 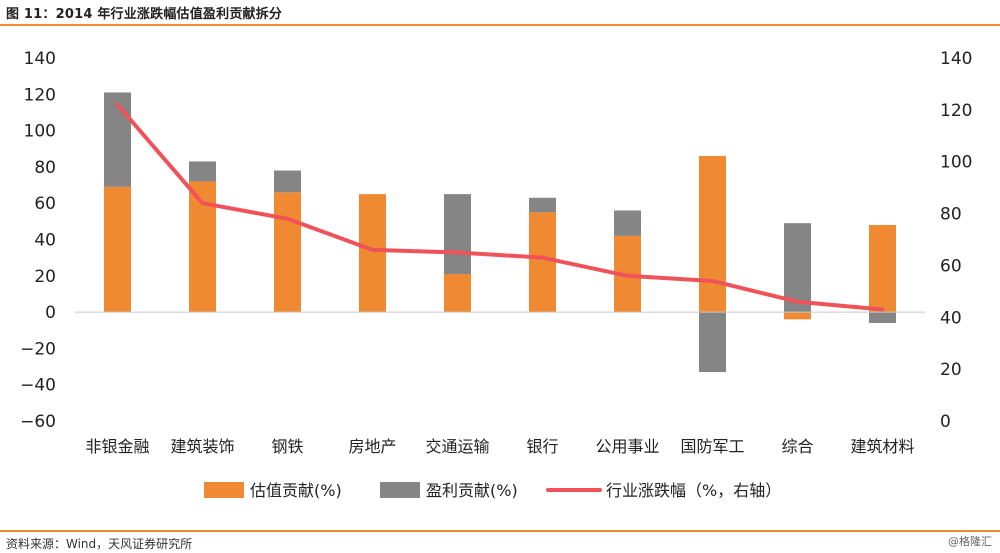 I want to click on right-tick-label: 140, so click(x=956, y=59).